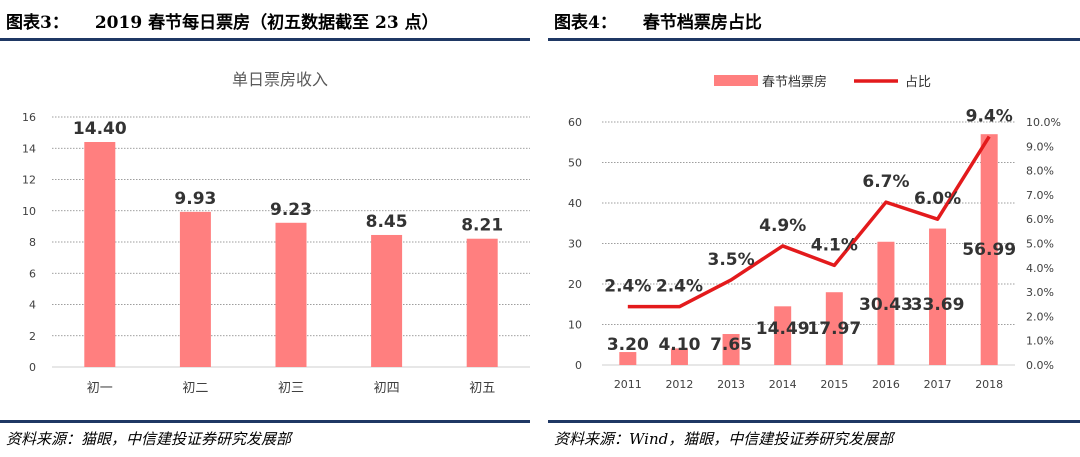 The height and width of the screenshot is (457, 1080). I want to click on bar-value-label: 3.20, so click(628, 345).